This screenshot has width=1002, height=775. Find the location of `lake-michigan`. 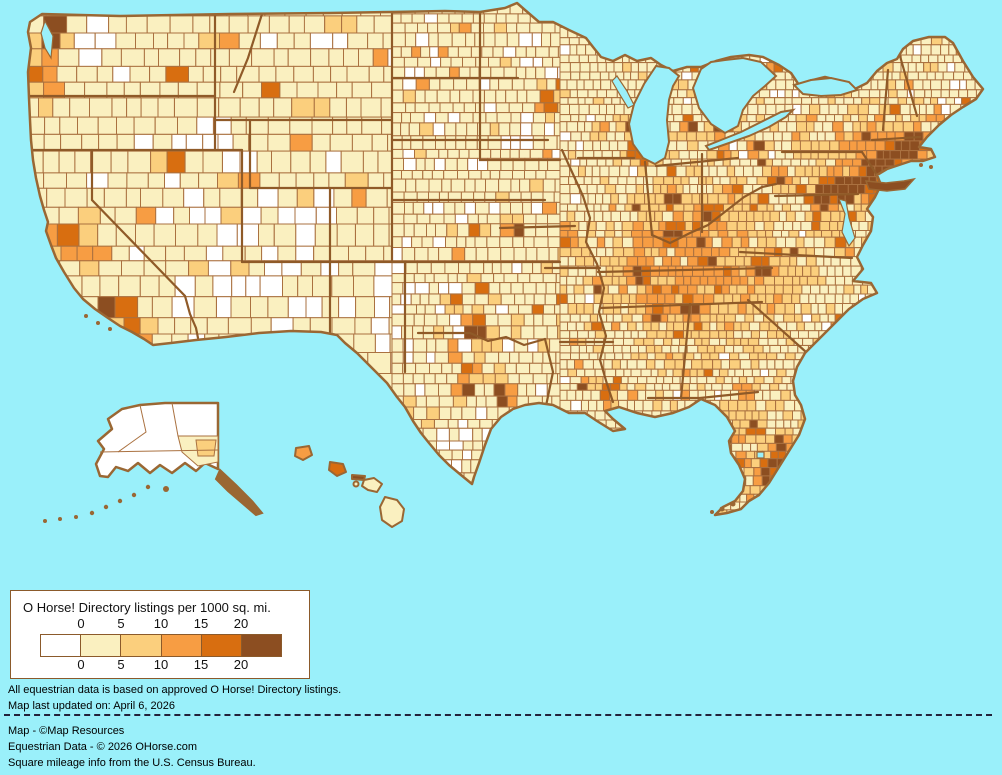

lake-michigan is located at coordinates (654, 115).